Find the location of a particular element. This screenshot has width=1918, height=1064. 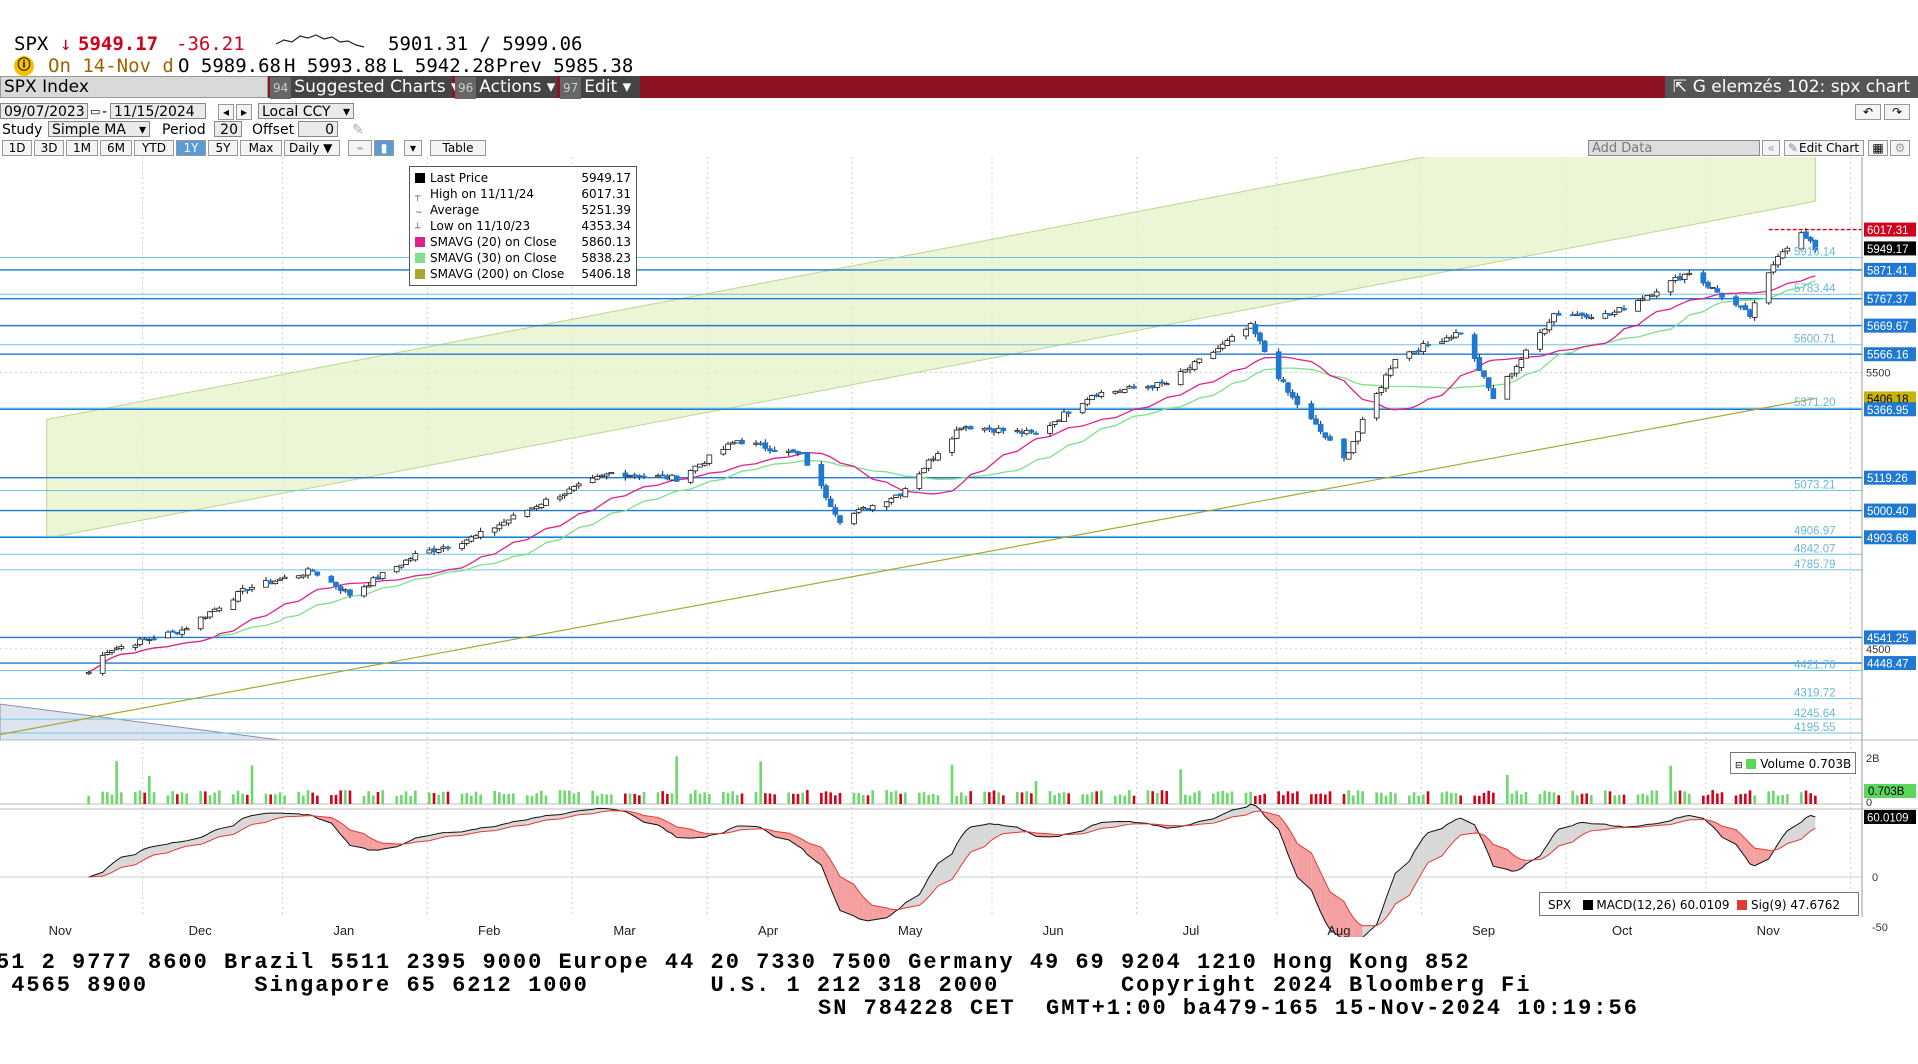

actions-button: 96 Actions ▾ is located at coordinates (506, 87).